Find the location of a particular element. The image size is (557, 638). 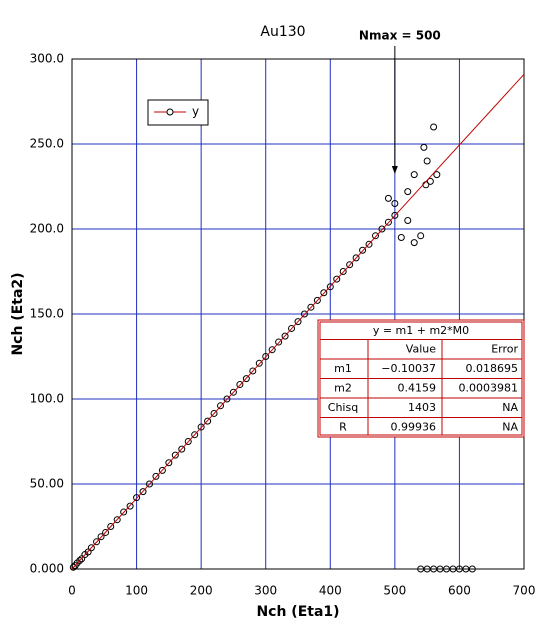

y-tick-label: 150.0 is located at coordinates (47, 314).